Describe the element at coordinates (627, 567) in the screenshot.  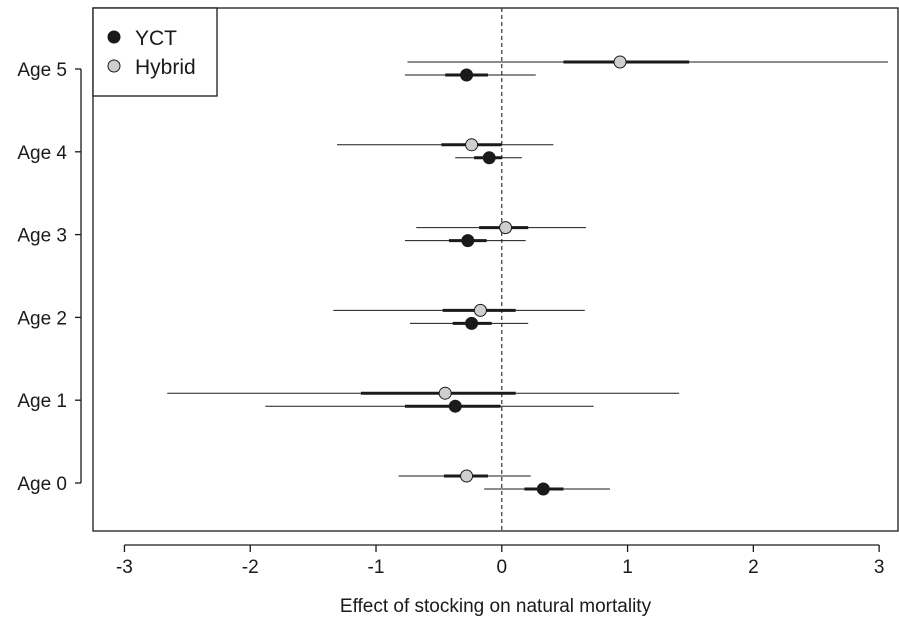
I see `x-tick-label: 1` at that location.